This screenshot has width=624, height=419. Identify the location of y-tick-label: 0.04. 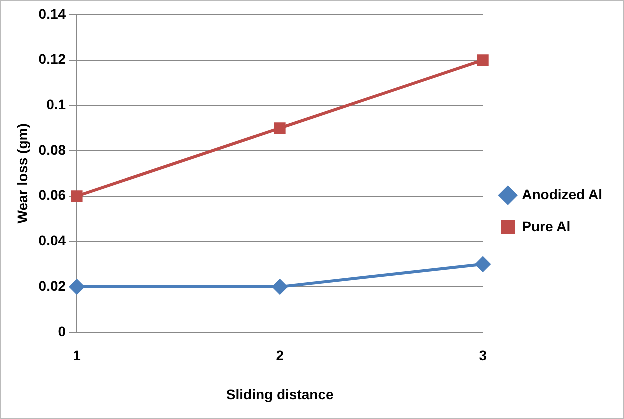
(52, 240).